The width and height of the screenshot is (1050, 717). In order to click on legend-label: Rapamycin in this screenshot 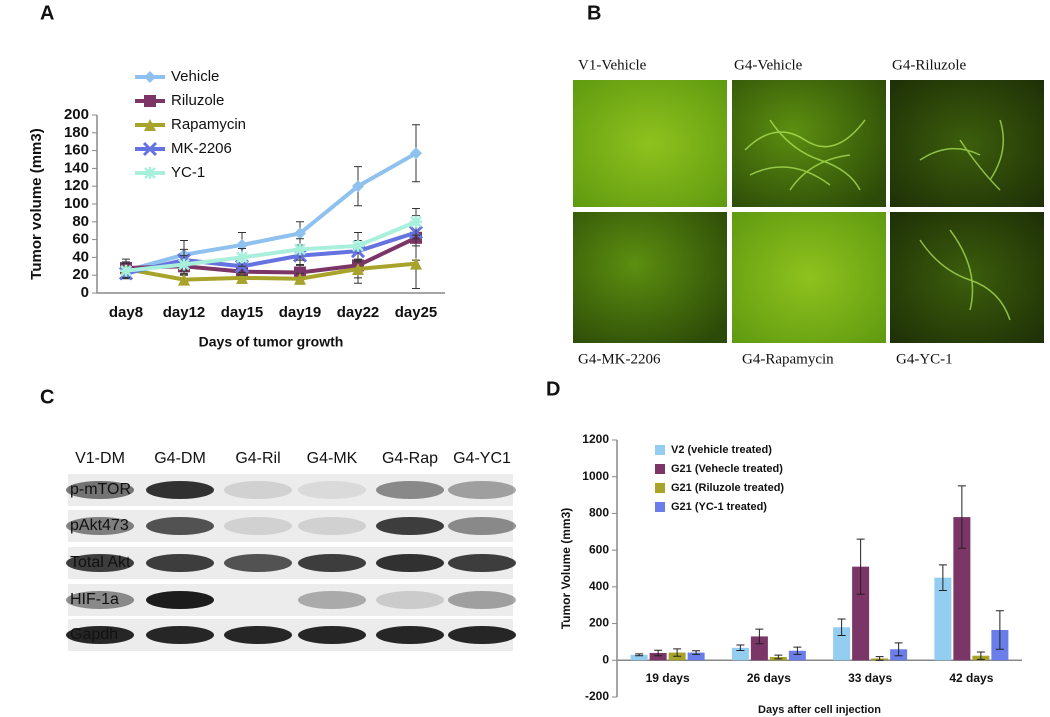, I will do `click(208, 124)`.